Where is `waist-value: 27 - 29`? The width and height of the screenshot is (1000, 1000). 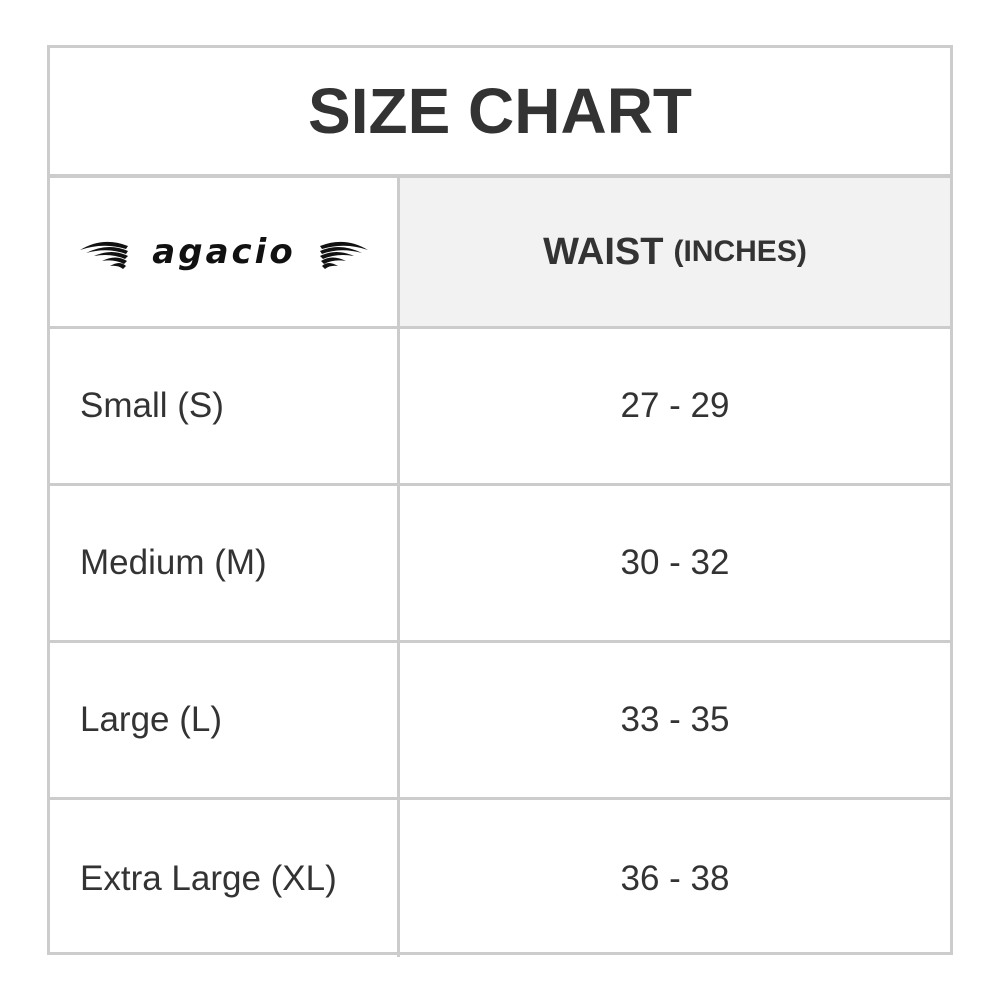
waist-value: 27 - 29 is located at coordinates (675, 407).